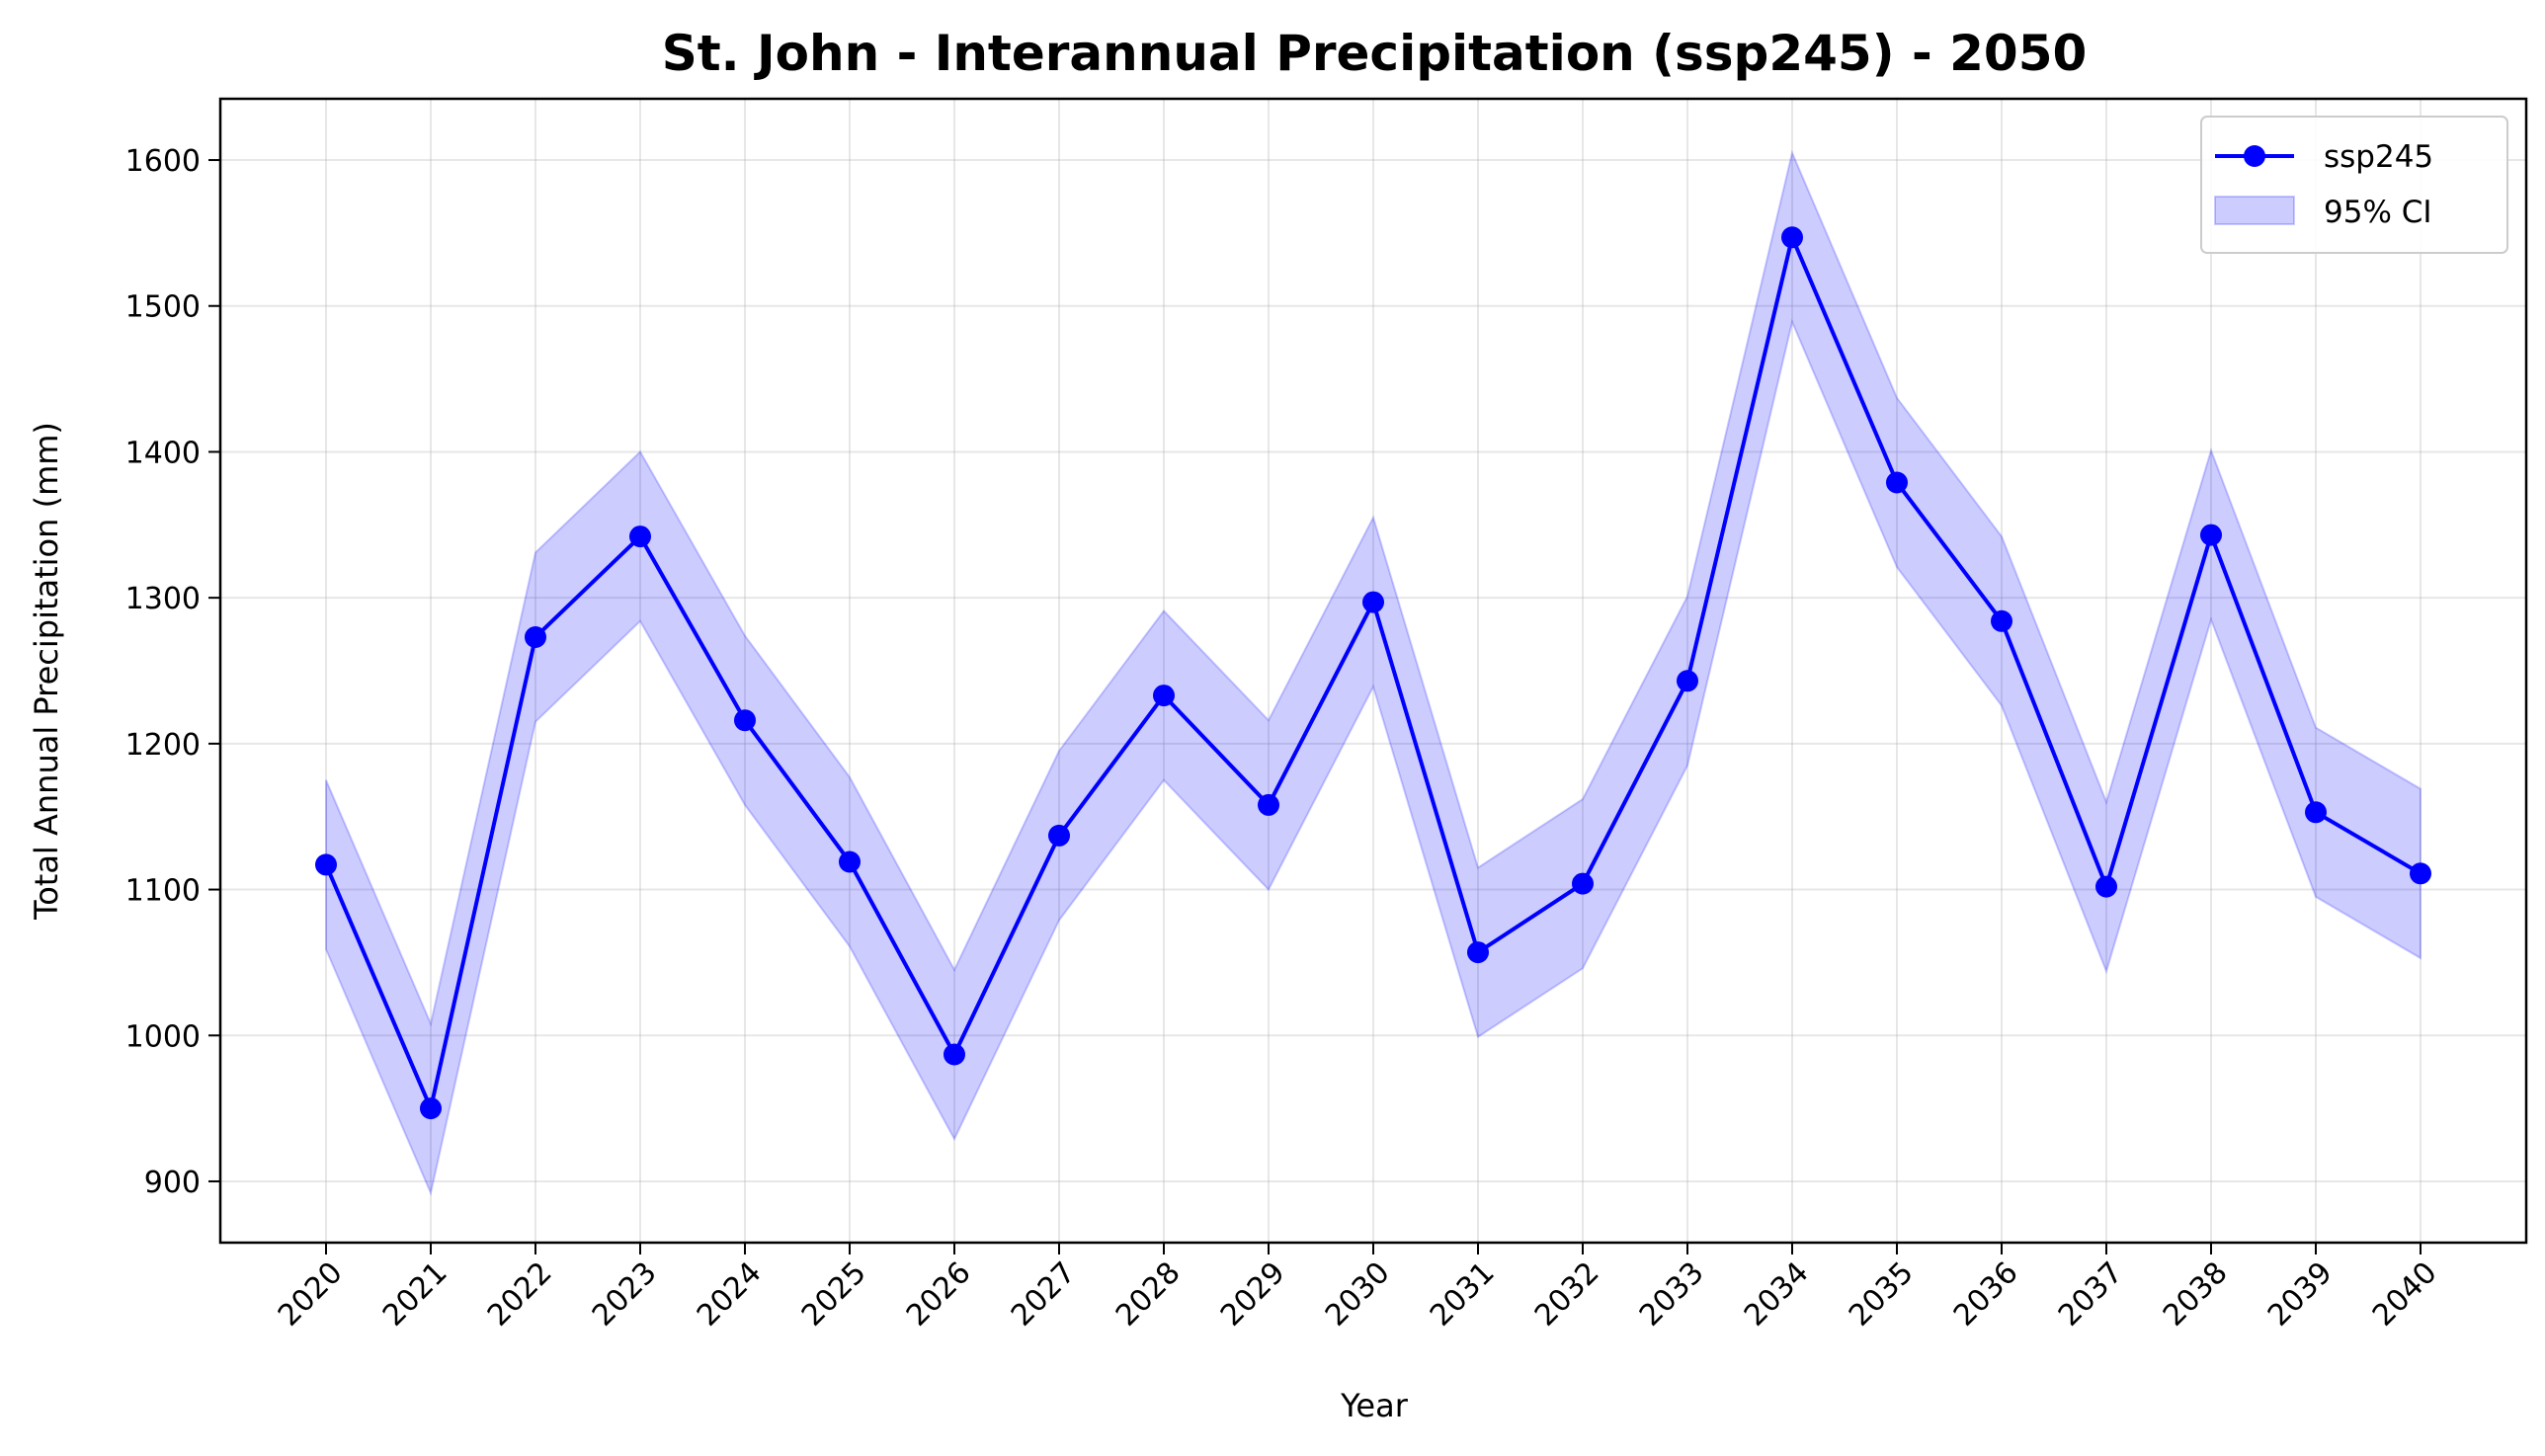 The image size is (2545, 1456). What do you see at coordinates (172, 672) in the screenshot?
I see `y-axis: 900 1000 1100 1200 1300 1400 1500 1600` at bounding box center [172, 672].